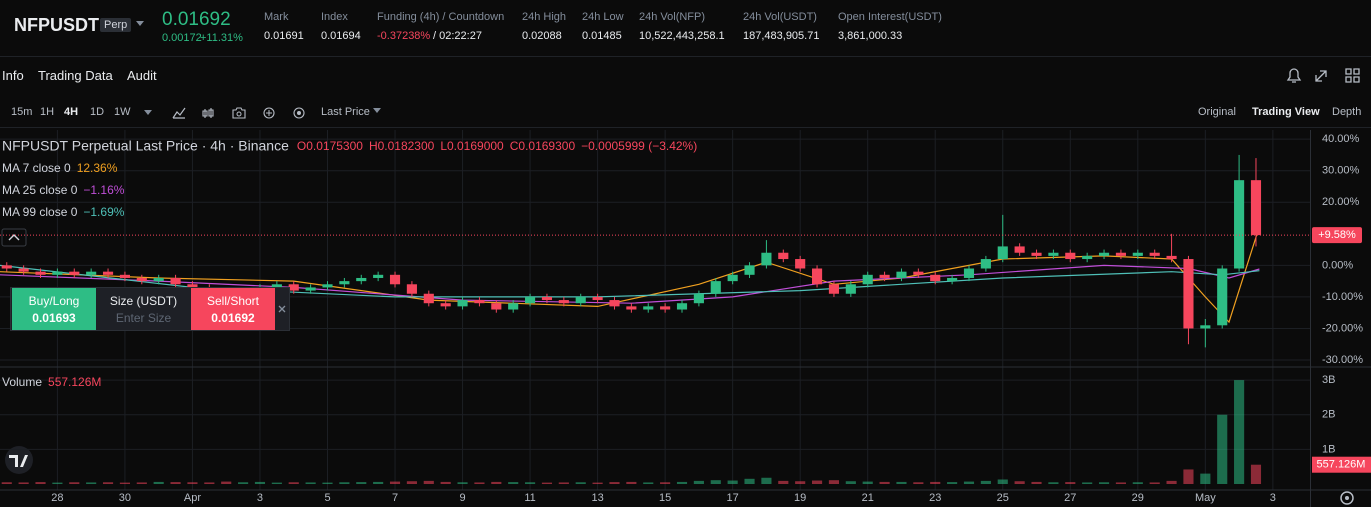 The image size is (1371, 507). What do you see at coordinates (1138, 498) in the screenshot?
I see `x-tick-label: 29` at bounding box center [1138, 498].